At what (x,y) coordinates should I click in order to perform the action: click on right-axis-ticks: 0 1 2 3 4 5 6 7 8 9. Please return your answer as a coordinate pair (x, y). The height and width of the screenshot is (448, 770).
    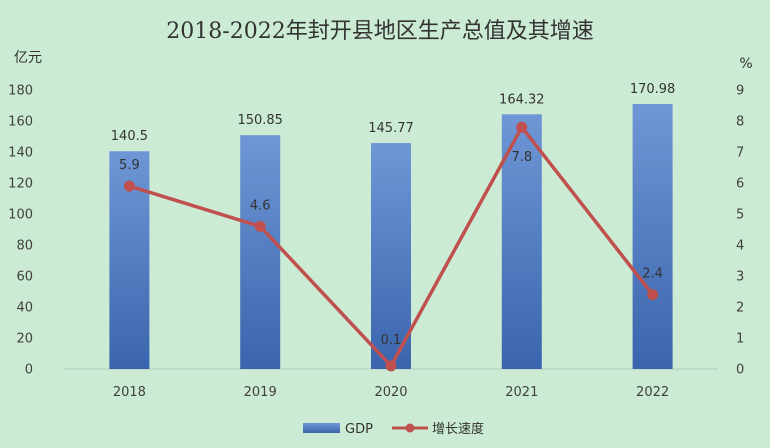
    Looking at the image, I should click on (740, 231).